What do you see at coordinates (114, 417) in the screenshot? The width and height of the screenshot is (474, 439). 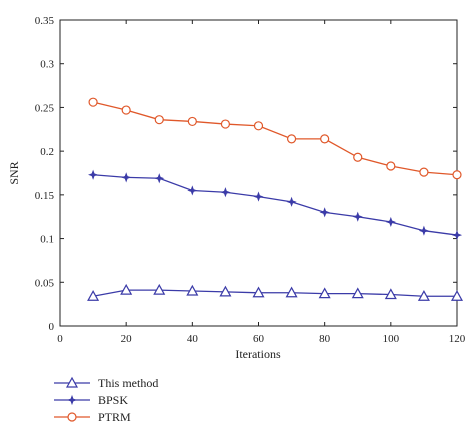 I see `legend-label: PTRM` at bounding box center [114, 417].